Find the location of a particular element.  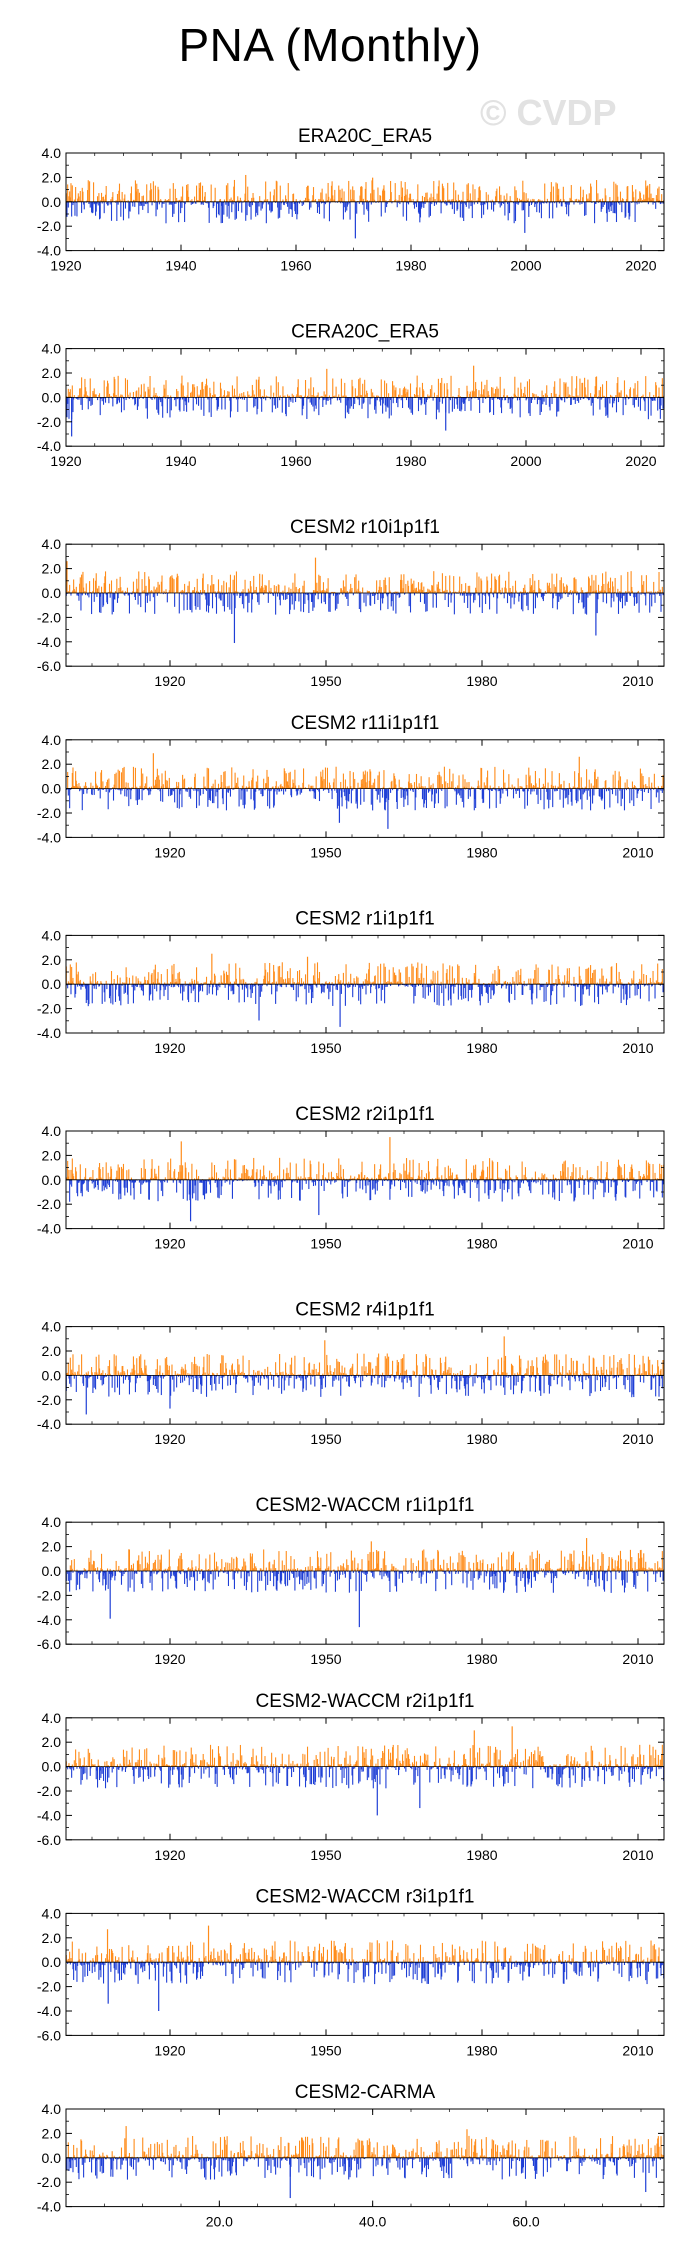

page-title: PNA (Monthly) is located at coordinates (330, 45).